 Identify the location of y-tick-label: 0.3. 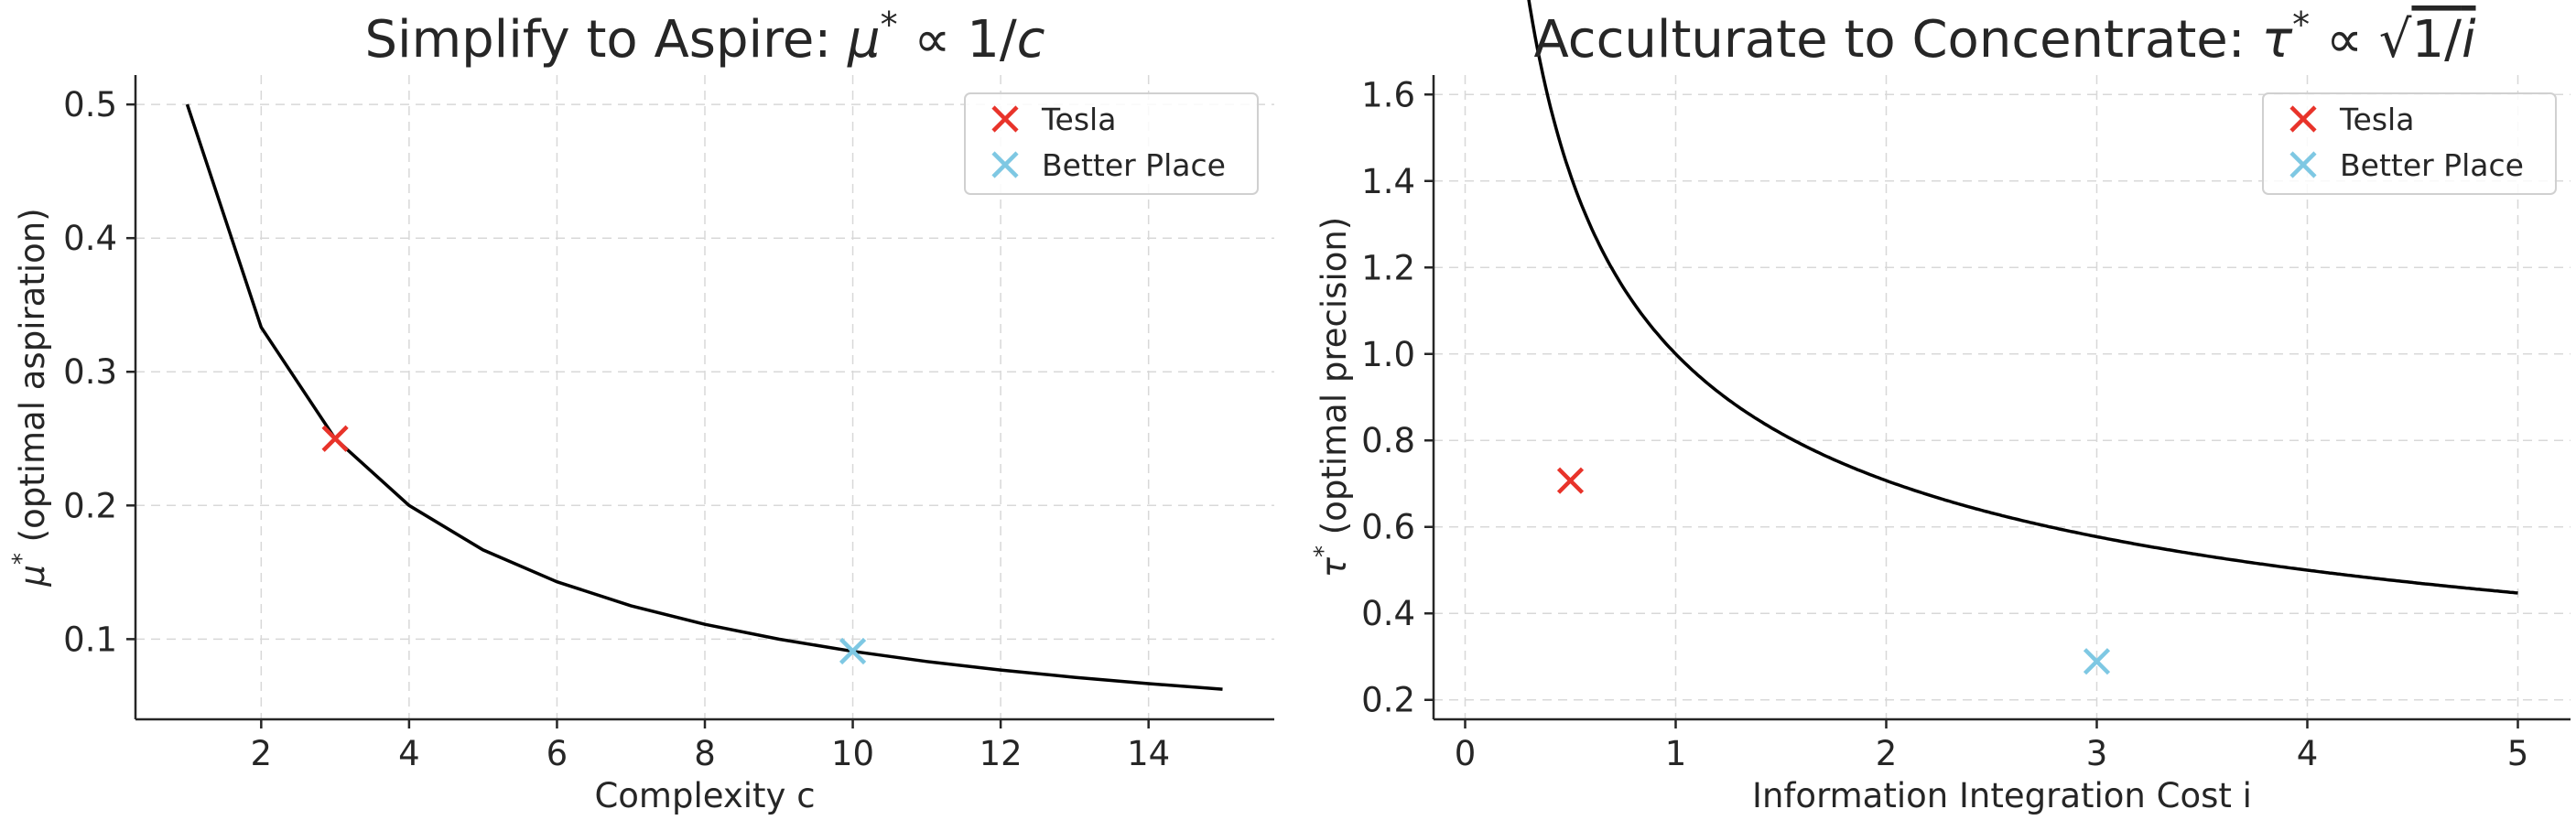
(90, 372).